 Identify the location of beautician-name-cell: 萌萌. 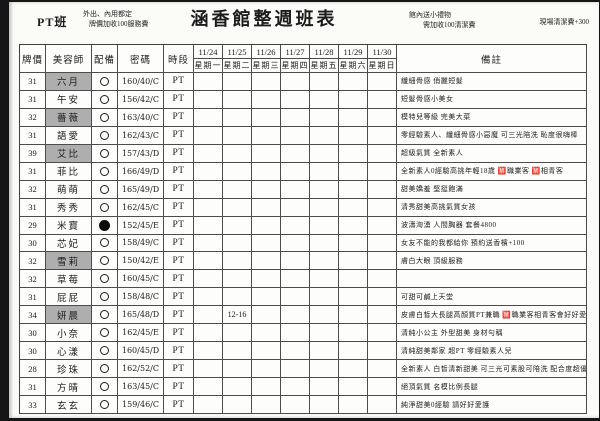
(69, 189).